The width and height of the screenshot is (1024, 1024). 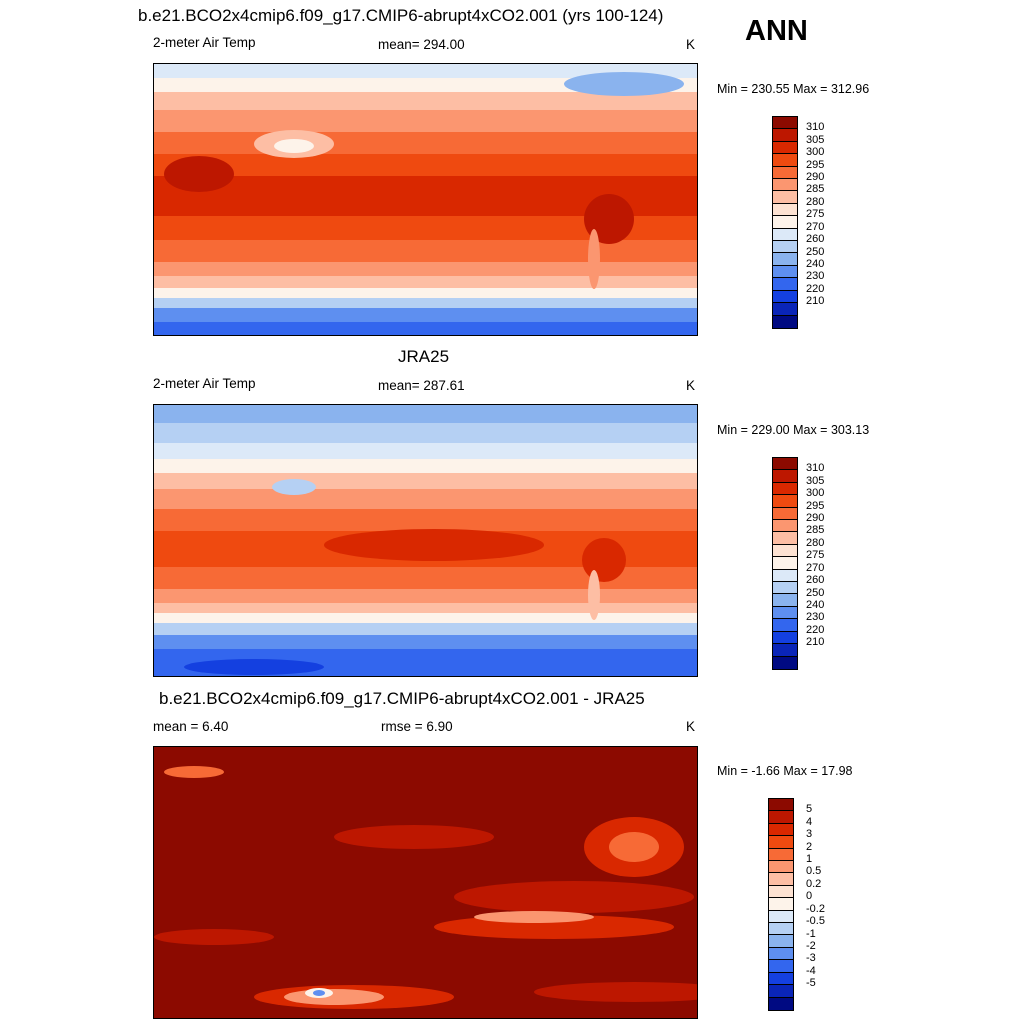 What do you see at coordinates (691, 726) in the screenshot?
I see `panel3-units: K` at bounding box center [691, 726].